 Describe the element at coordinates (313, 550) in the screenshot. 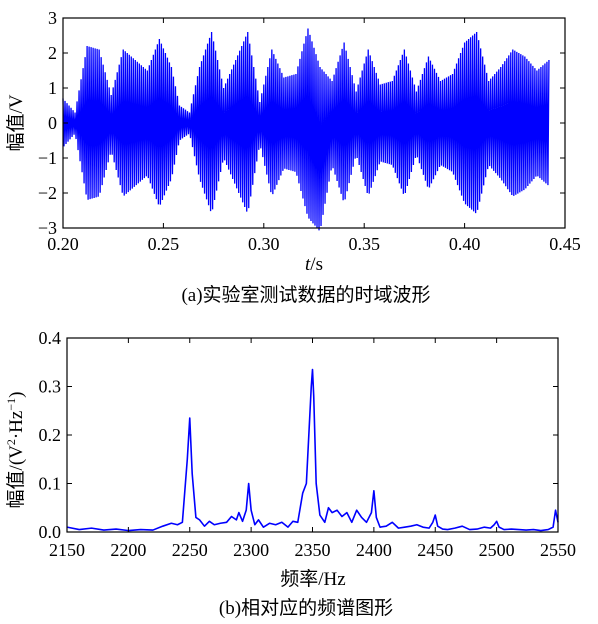

I see `x-tick-label: 2350` at that location.